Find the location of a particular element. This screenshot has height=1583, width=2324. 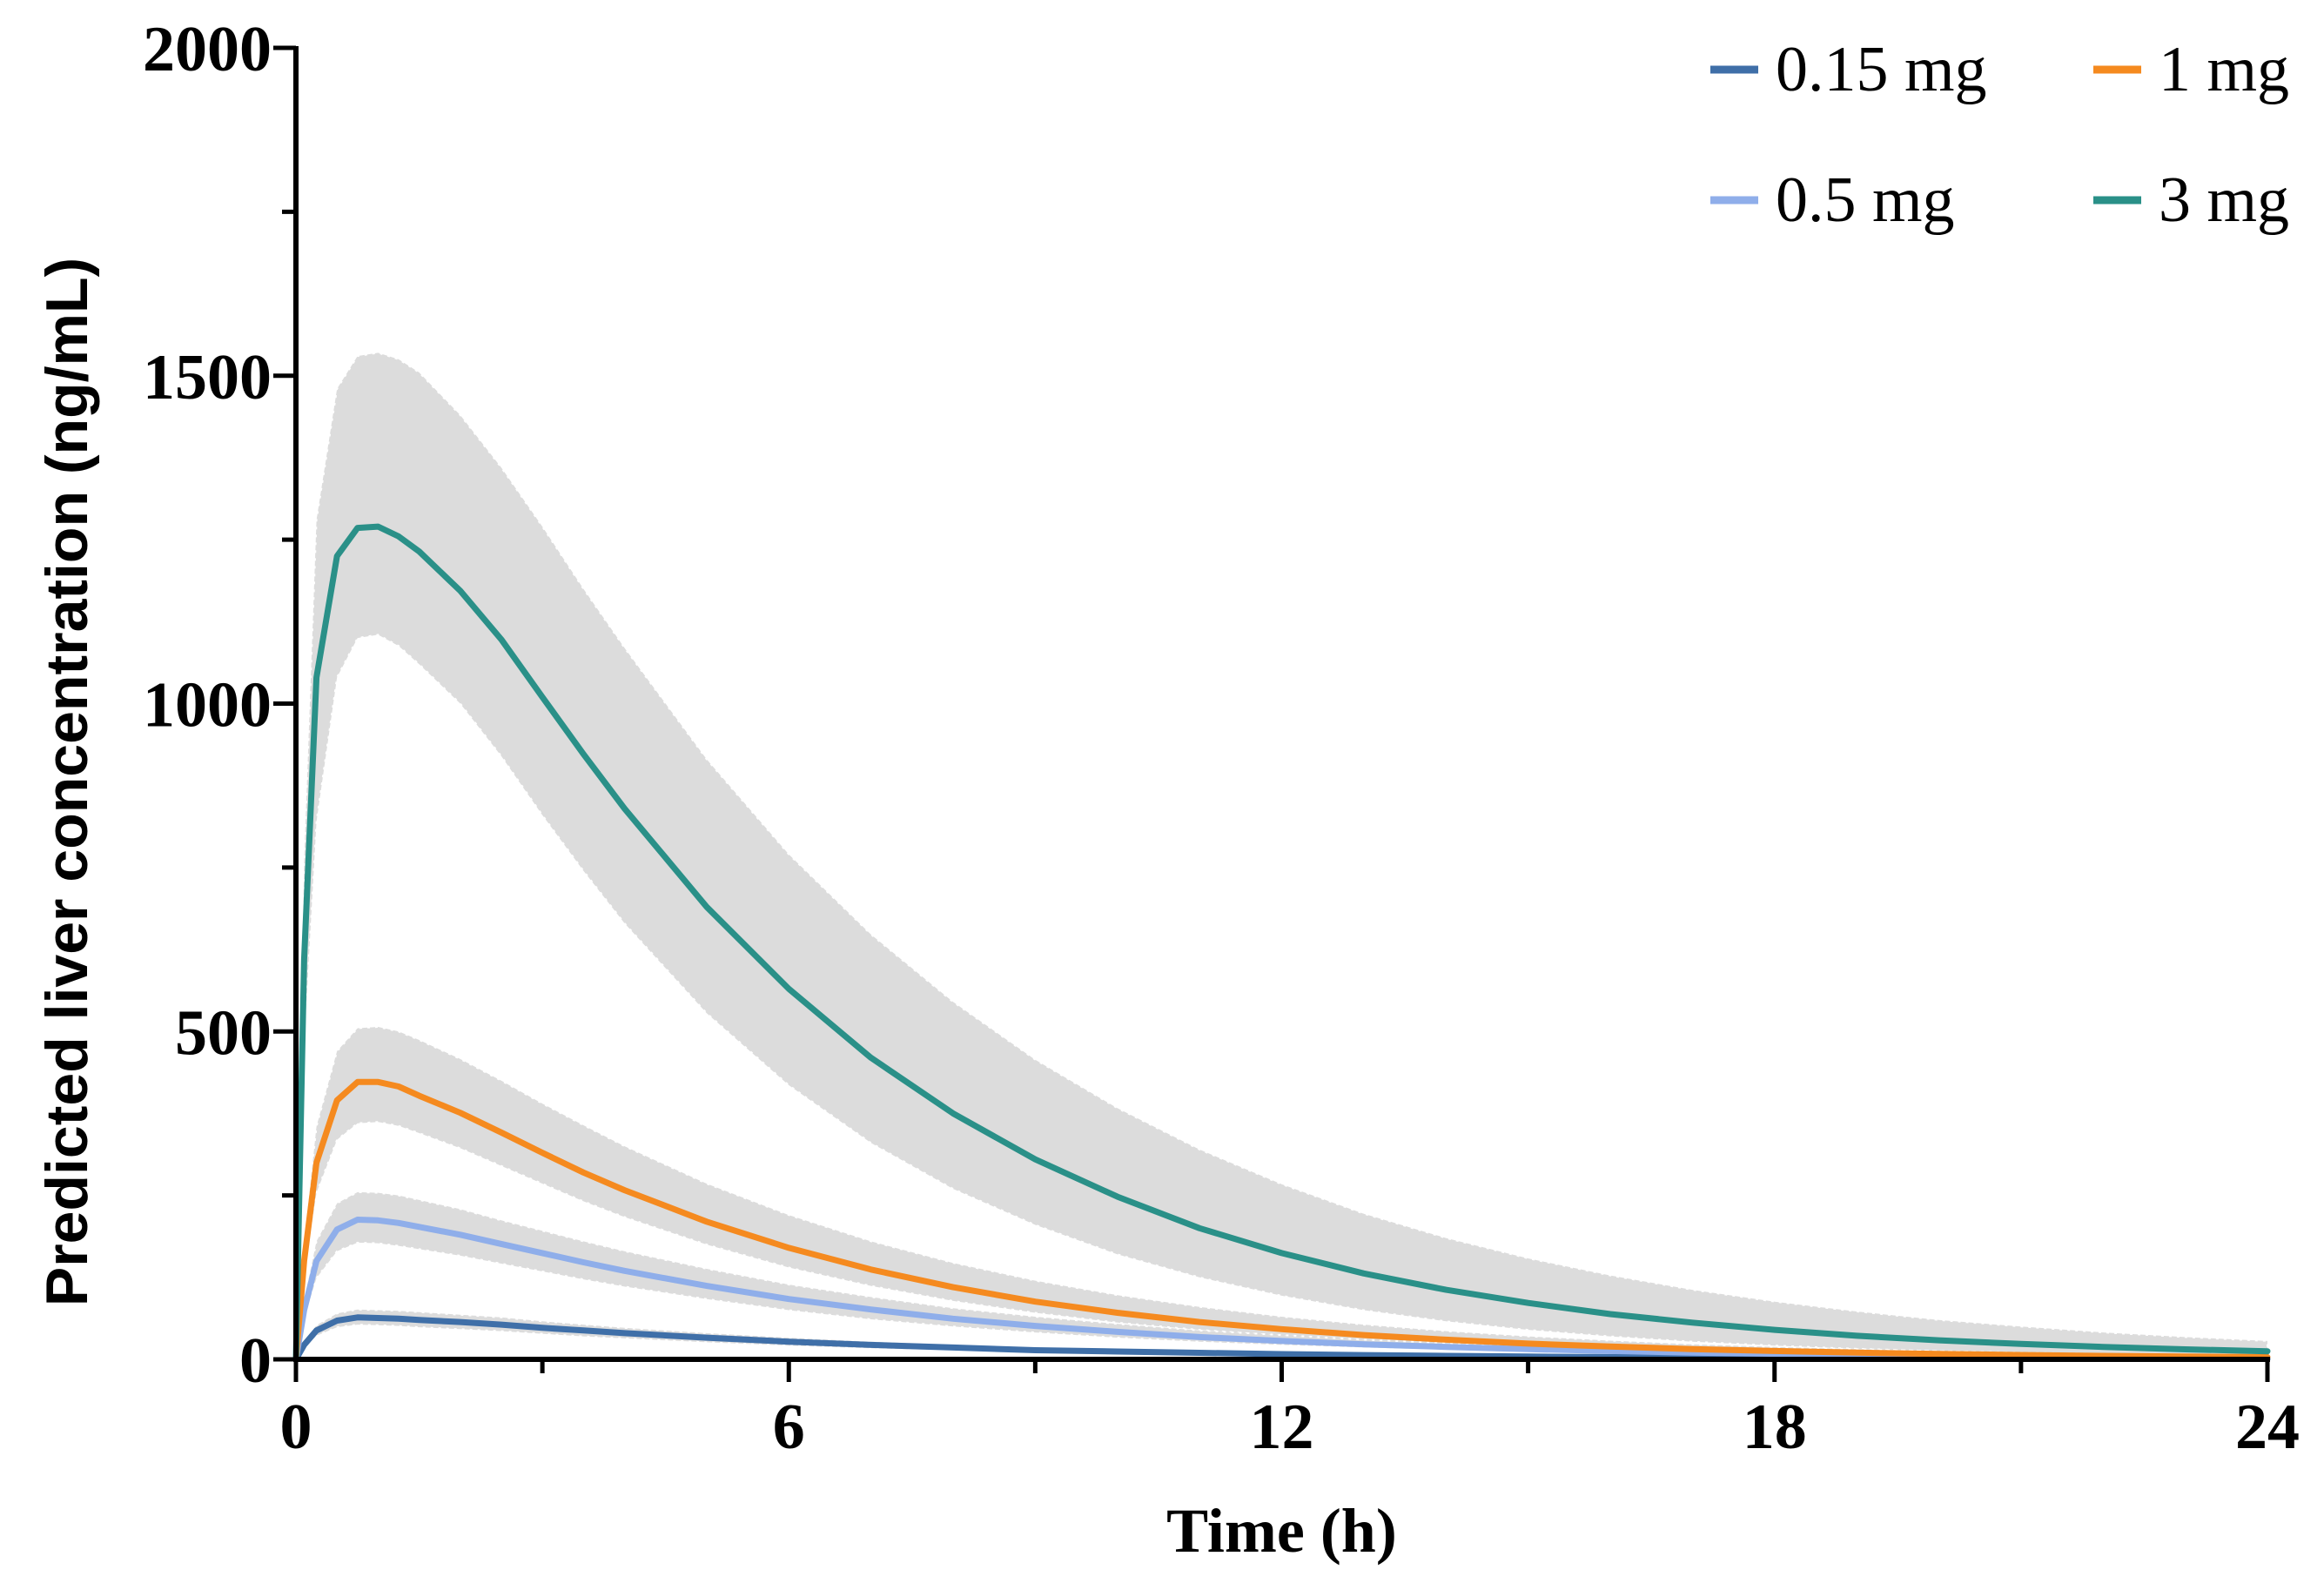

x-tick-label: 12 is located at coordinates (1282, 1427).